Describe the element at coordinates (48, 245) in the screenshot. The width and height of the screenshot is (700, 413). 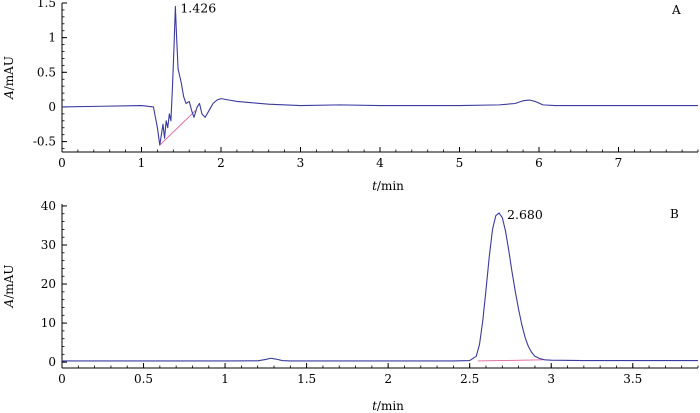
I see `y-tick-label: 30` at that location.